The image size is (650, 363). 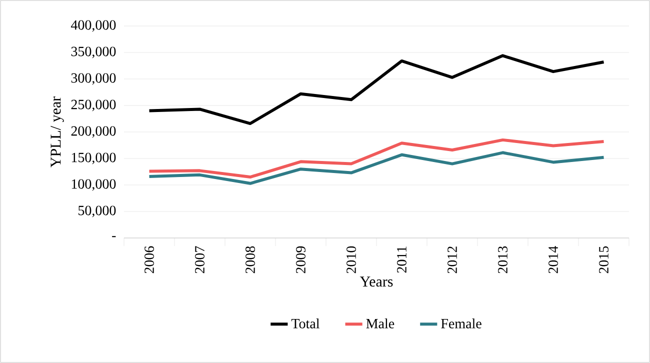 What do you see at coordinates (503, 260) in the screenshot?
I see `x-tick-label: 2013` at bounding box center [503, 260].